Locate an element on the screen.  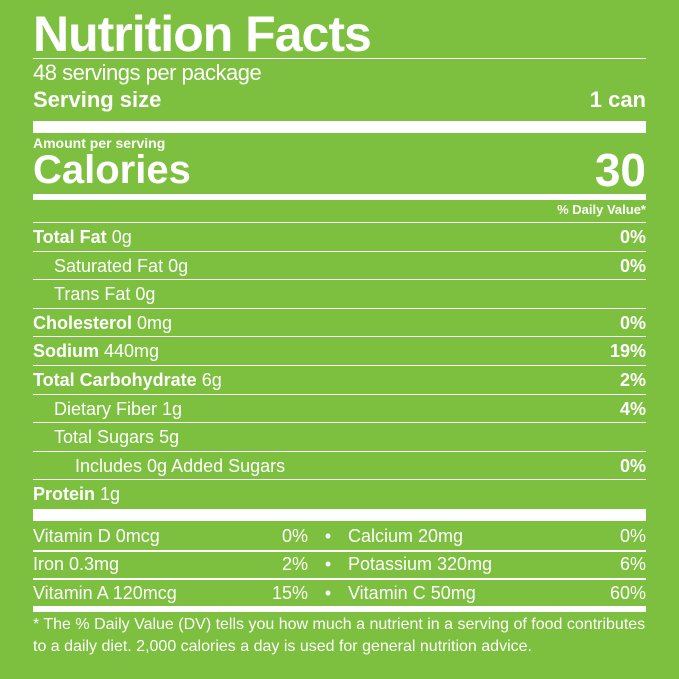
serving-size-label: Serving size is located at coordinates (97, 99).